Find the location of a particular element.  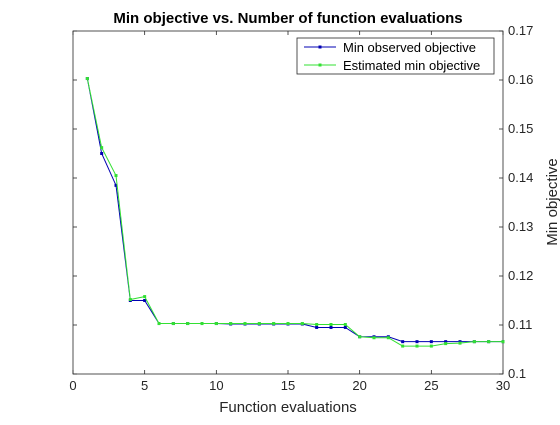

x-tick-label: 15 is located at coordinates (288, 385).